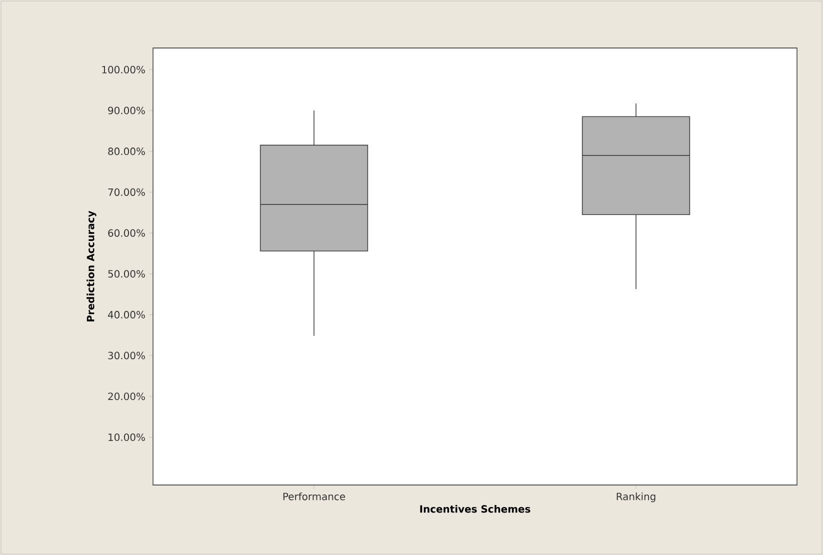 This screenshot has height=555, width=823. I want to click on x-tick-label: Performance, so click(314, 496).